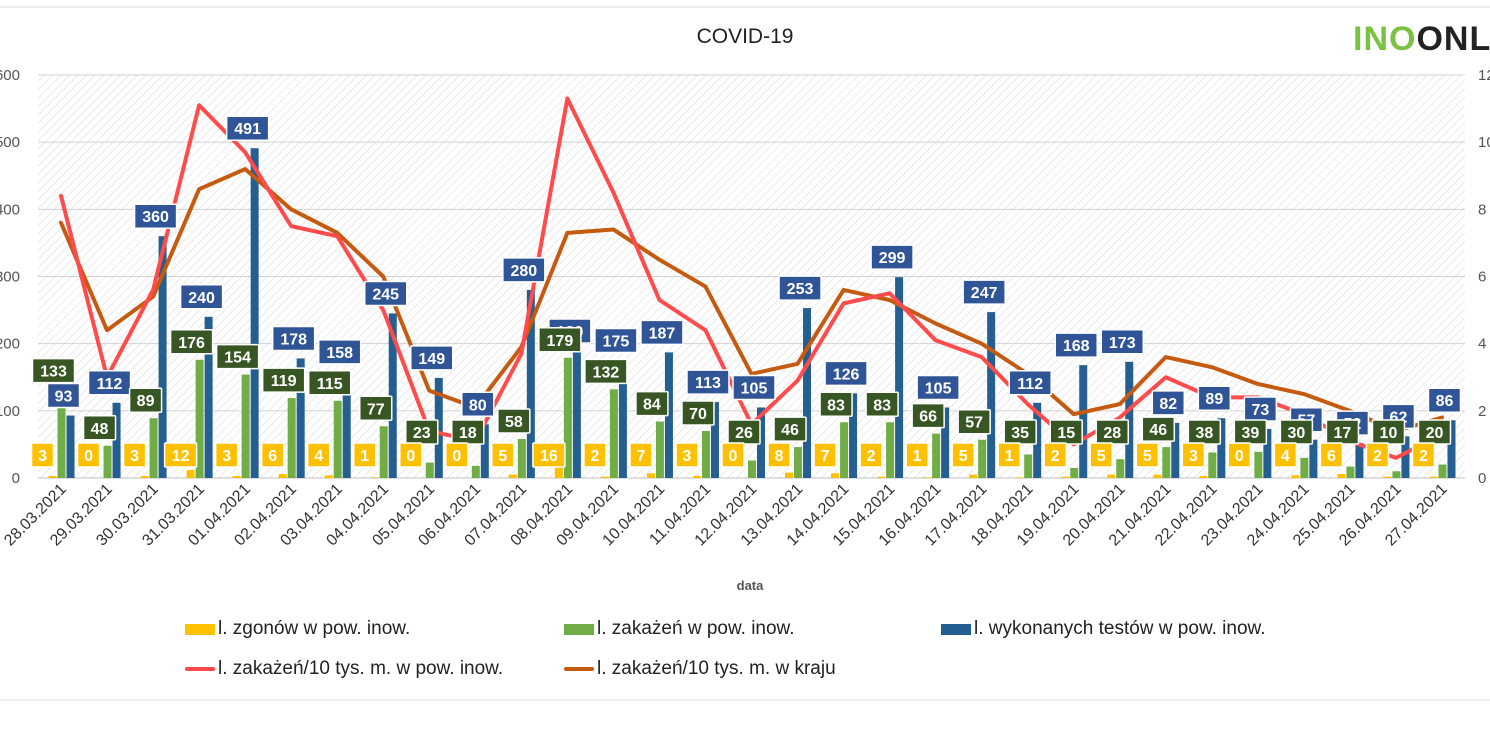  Describe the element at coordinates (10, 411) in the screenshot. I see `y-tick-label: 100` at that location.